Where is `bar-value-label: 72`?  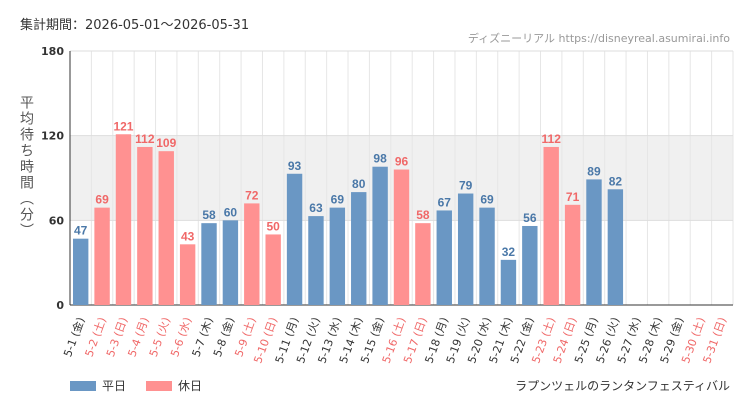 bar-value-label: 72 is located at coordinates (252, 195).